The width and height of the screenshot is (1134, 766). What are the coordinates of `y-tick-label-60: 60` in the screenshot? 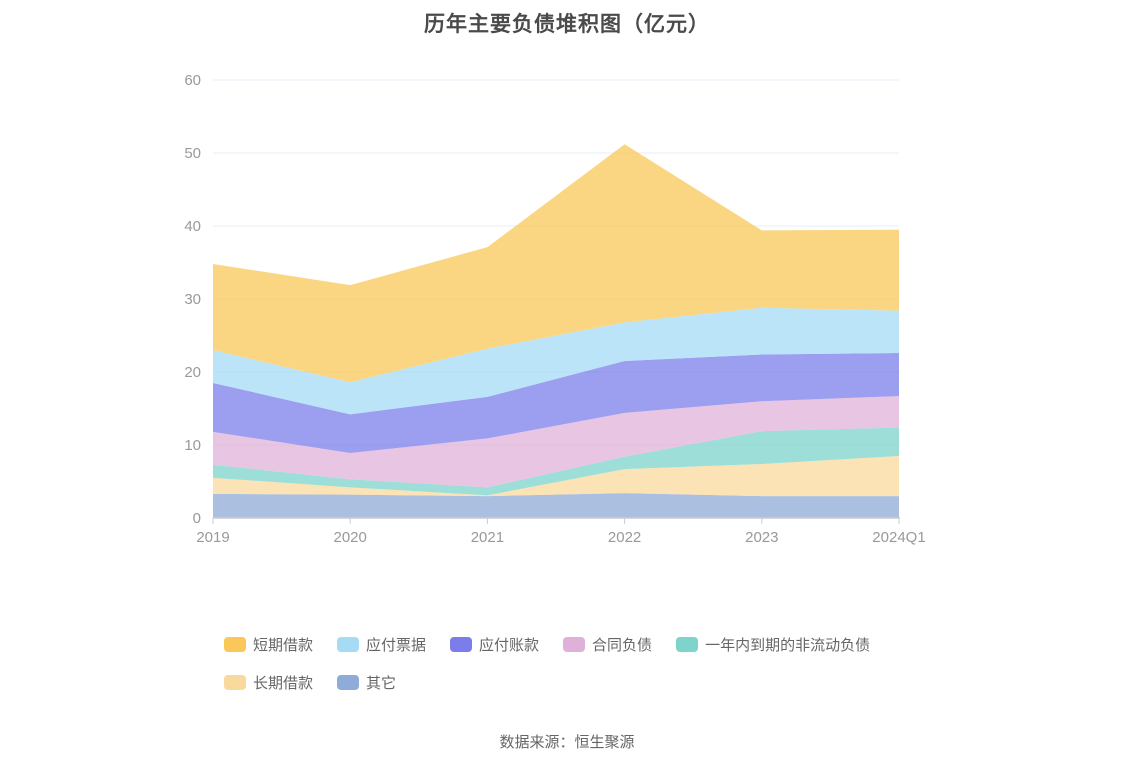 It's located at (192, 80).